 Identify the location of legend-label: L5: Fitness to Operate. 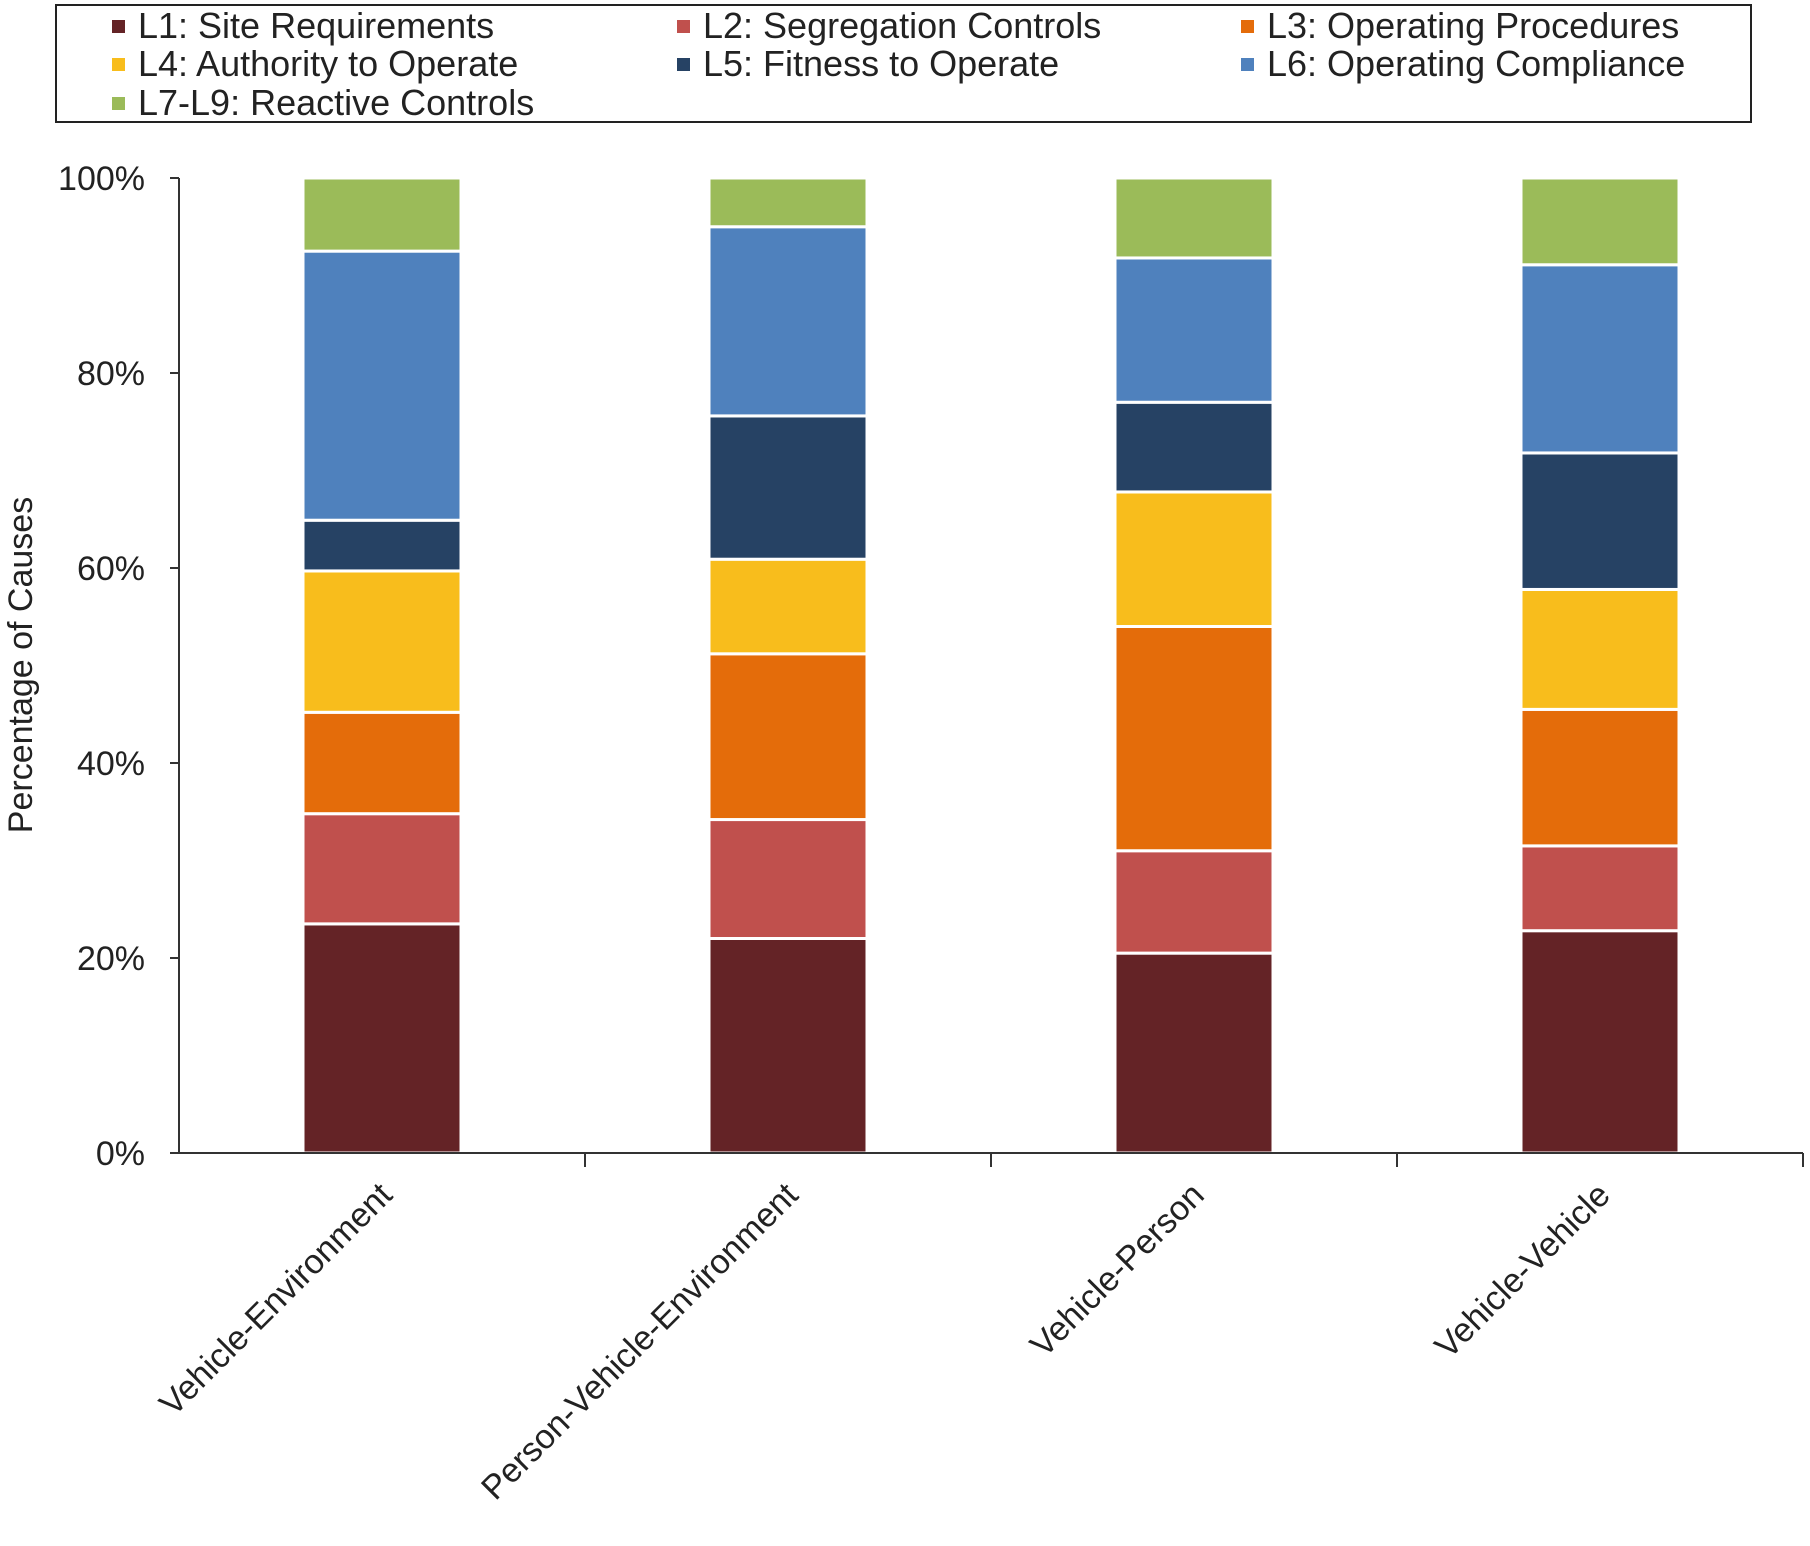
(881, 63).